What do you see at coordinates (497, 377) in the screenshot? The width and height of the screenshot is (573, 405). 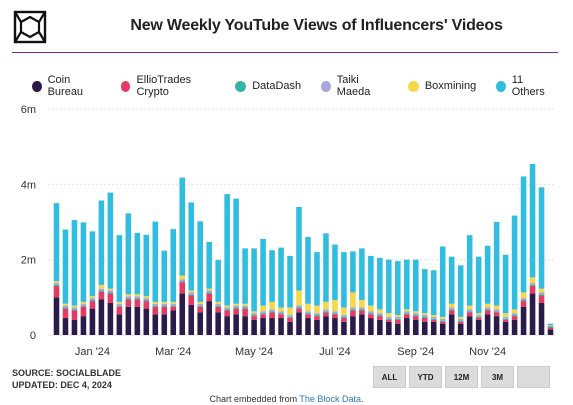 I see `range-3m-button: 3M` at bounding box center [497, 377].